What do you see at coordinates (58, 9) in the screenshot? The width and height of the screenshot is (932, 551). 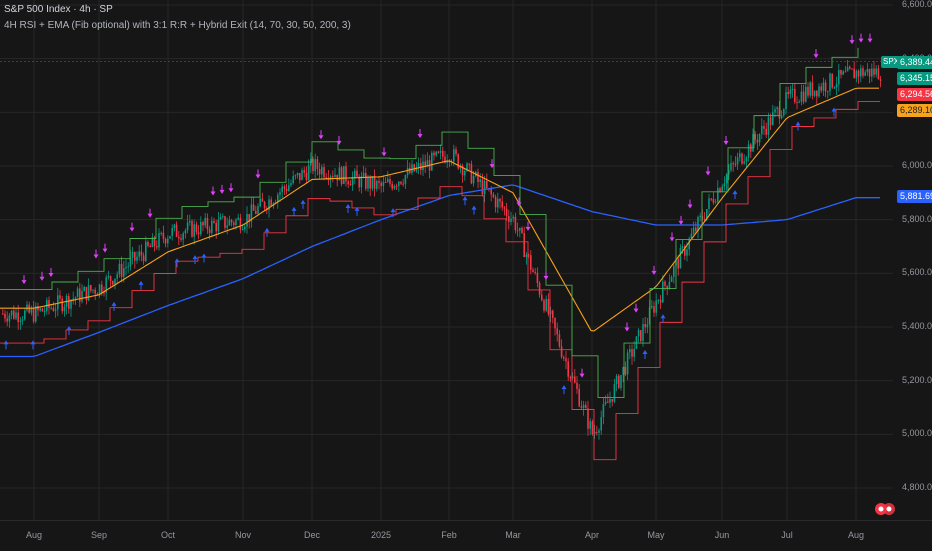 I see `symbol-title: S&P 500 Index · 4h · SP` at bounding box center [58, 9].